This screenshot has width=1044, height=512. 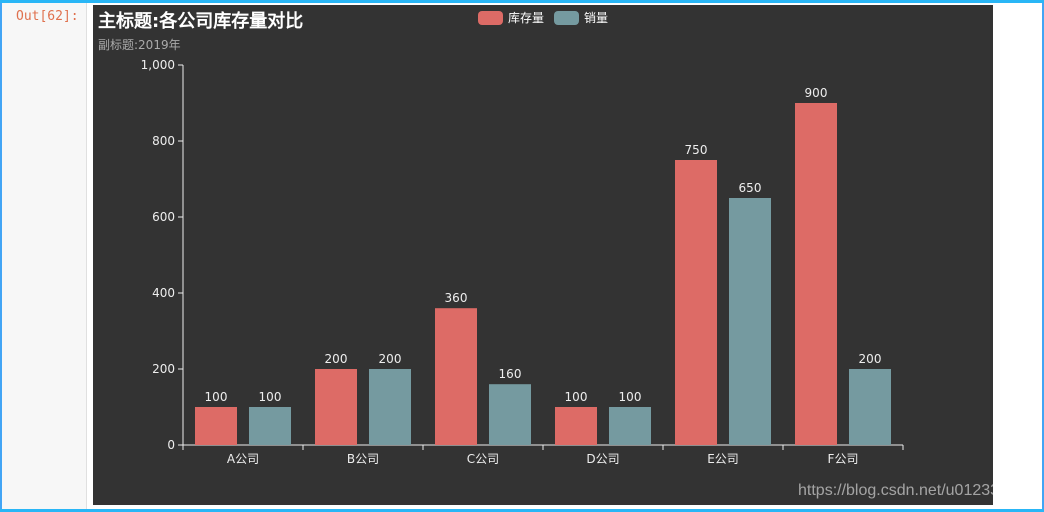 What do you see at coordinates (723, 459) in the screenshot?
I see `x-tick-label: E公司` at bounding box center [723, 459].